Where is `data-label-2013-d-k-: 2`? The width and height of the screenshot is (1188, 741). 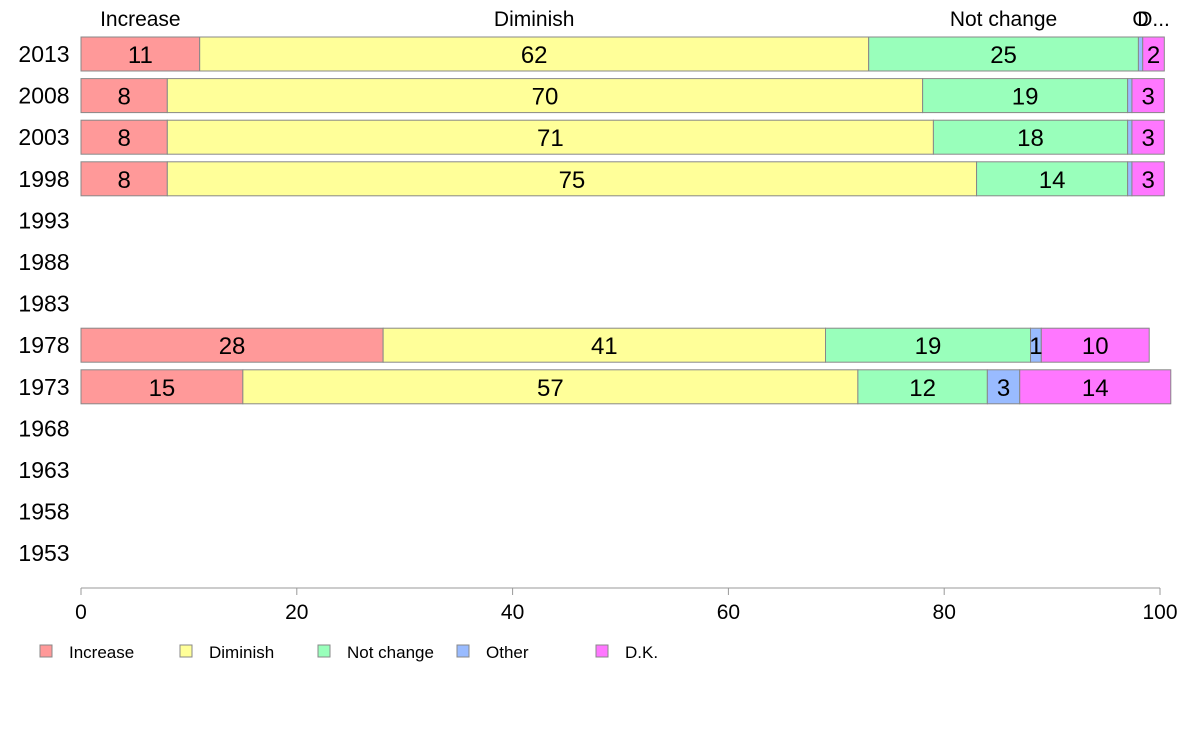 data-label-2013-d-k-: 2 is located at coordinates (1153, 55).